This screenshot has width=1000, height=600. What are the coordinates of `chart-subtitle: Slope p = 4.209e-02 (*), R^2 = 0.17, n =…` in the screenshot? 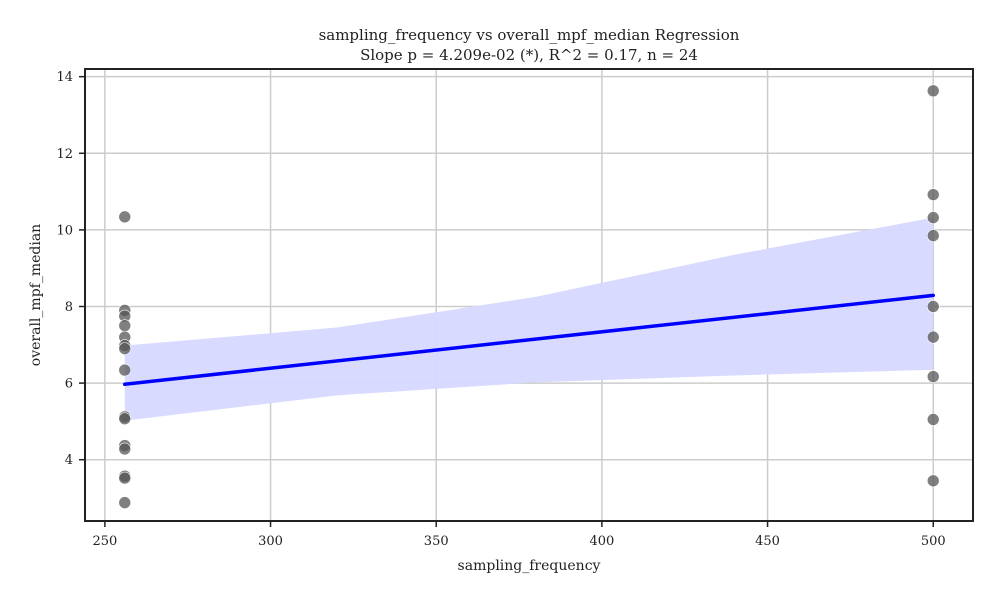 It's located at (529, 55).